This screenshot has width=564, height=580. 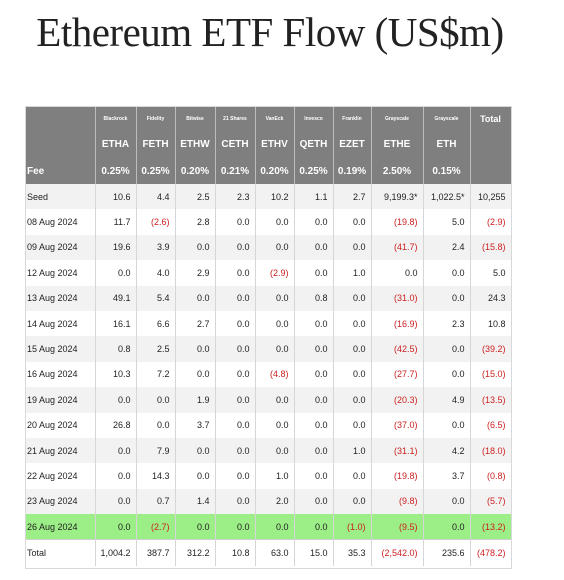 I want to click on table-cell: 10.8, so click(x=491, y=323).